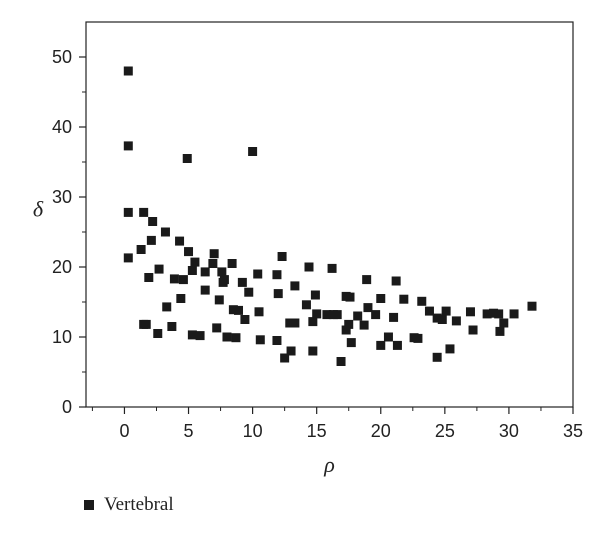  Describe the element at coordinates (139, 504) in the screenshot. I see `legend-label: Vertebral` at that location.